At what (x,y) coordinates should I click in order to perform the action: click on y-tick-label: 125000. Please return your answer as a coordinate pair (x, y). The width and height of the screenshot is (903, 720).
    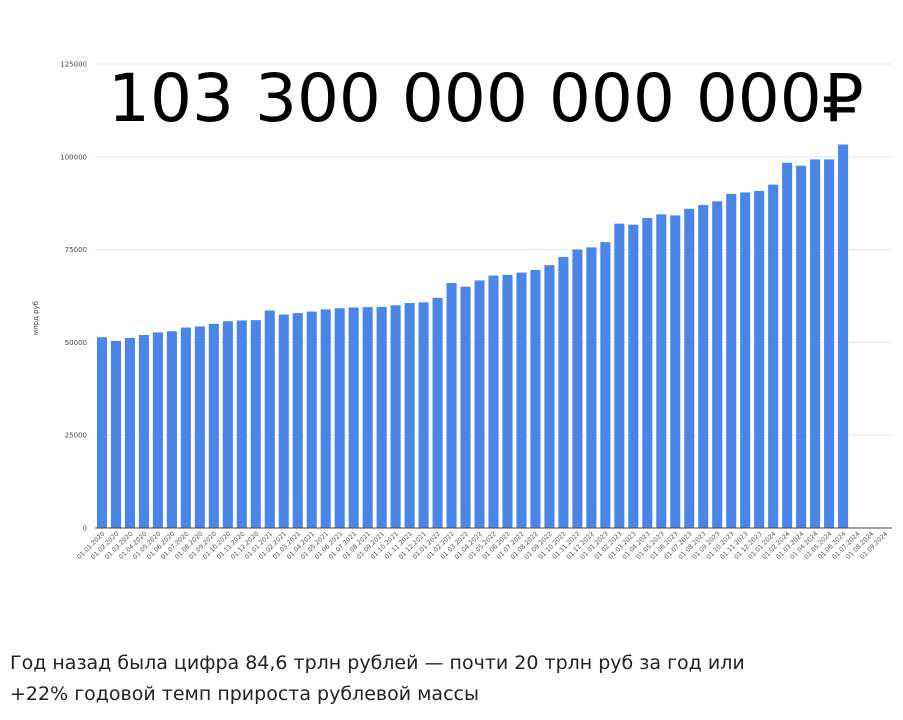
    Looking at the image, I should click on (73, 65).